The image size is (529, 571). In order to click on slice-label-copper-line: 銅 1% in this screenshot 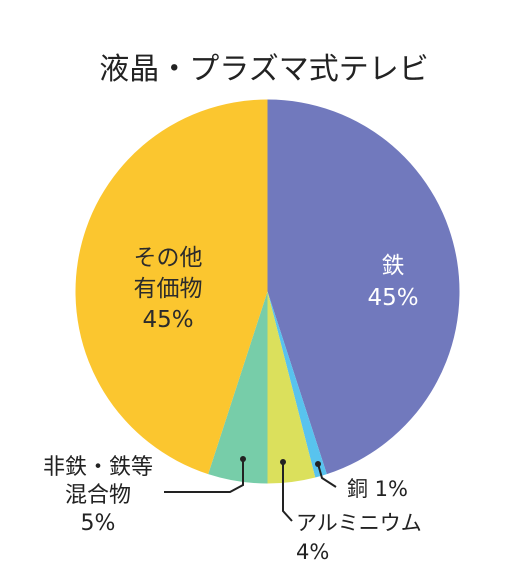, I will do `click(377, 489)`.